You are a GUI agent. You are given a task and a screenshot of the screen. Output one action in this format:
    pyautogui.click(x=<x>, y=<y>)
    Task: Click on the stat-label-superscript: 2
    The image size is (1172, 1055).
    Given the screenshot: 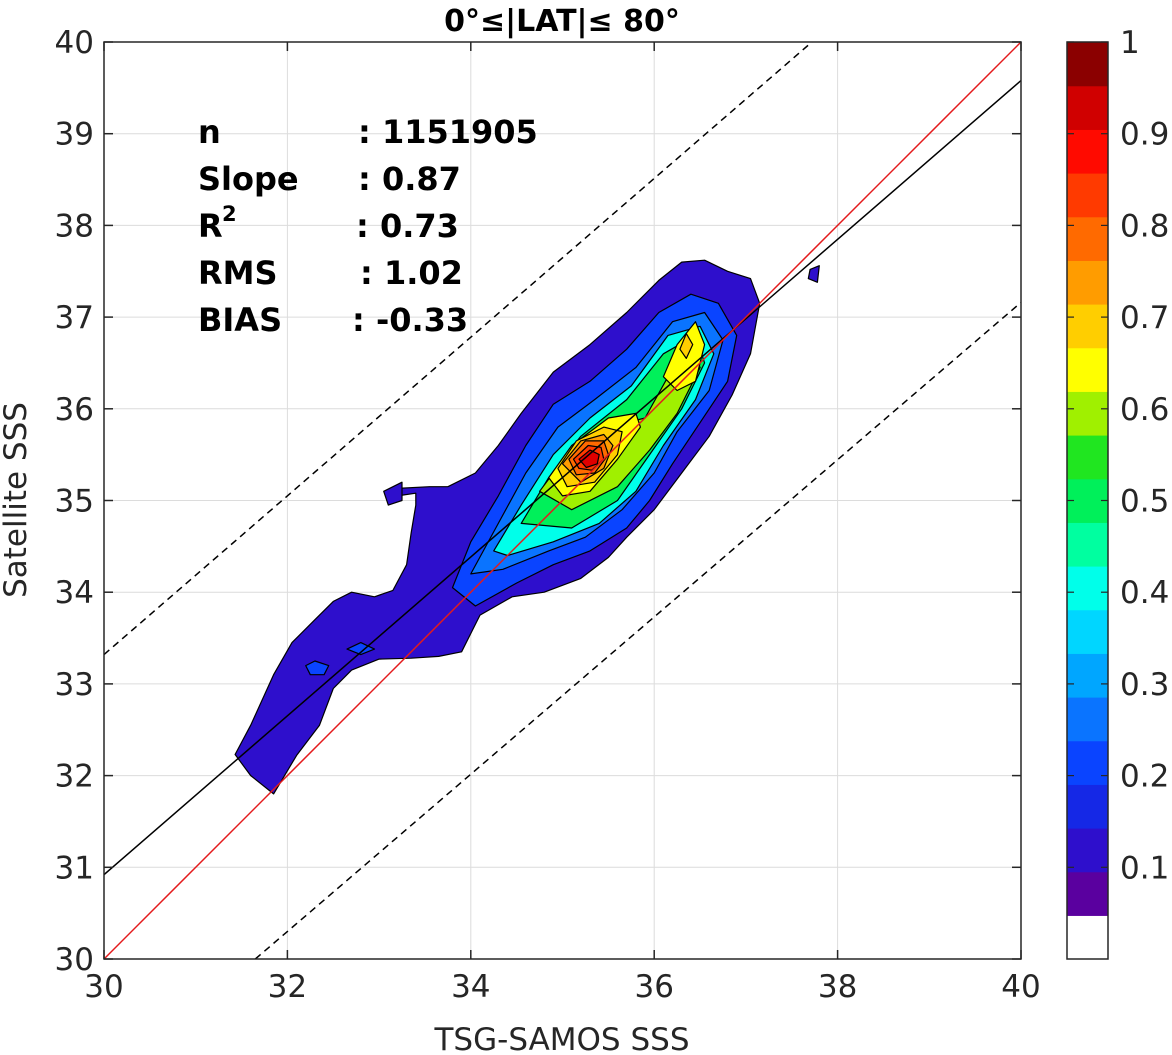 What is the action you would take?
    pyautogui.click(x=229, y=214)
    